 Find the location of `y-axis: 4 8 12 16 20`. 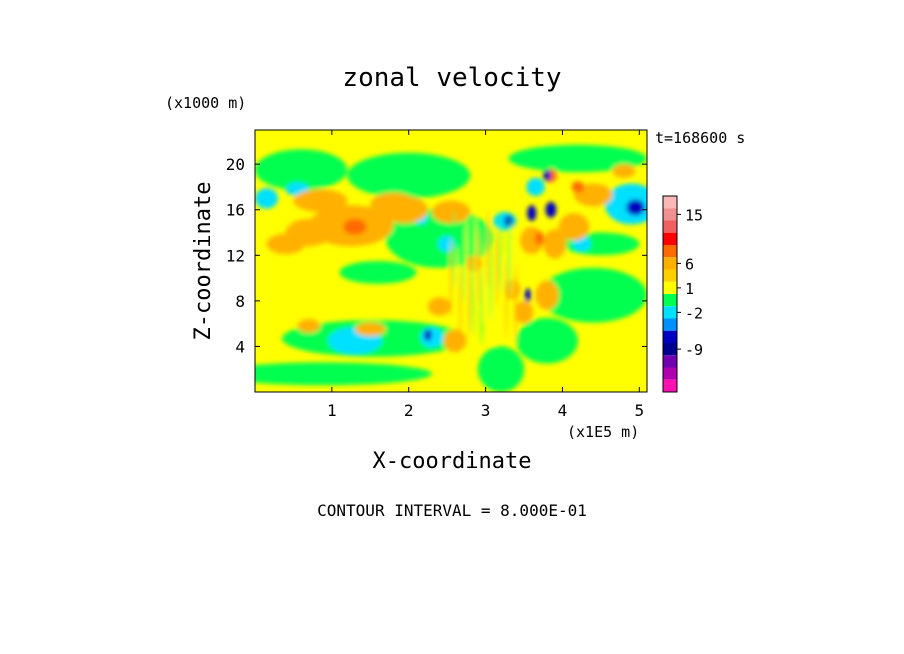

y-axis: 4 8 12 16 20 is located at coordinates (436, 255).